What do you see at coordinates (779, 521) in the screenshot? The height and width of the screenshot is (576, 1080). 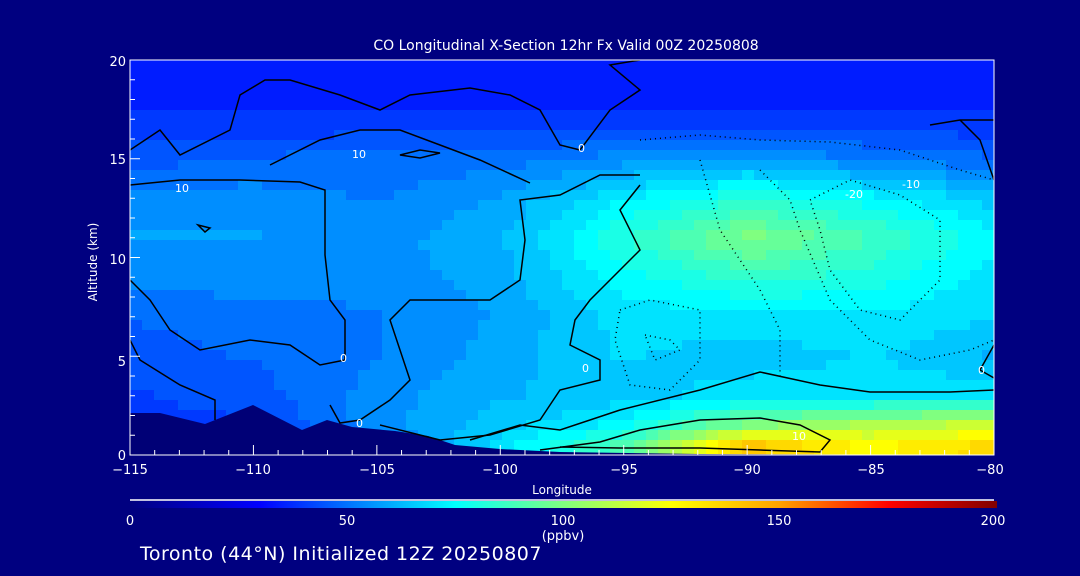 I see `colorbar-tick-label: 150` at bounding box center [779, 521].